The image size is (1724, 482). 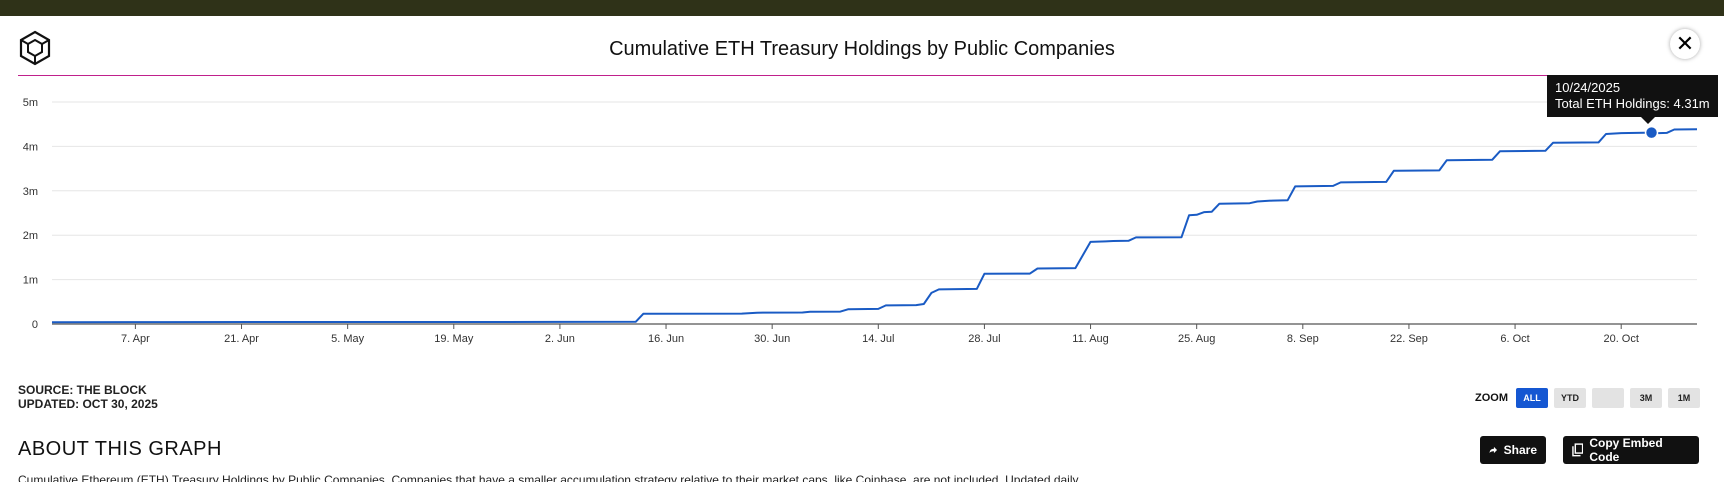 I want to click on zoom-controls: ZOOM ALL YTD 3M 1M, so click(x=1587, y=398).